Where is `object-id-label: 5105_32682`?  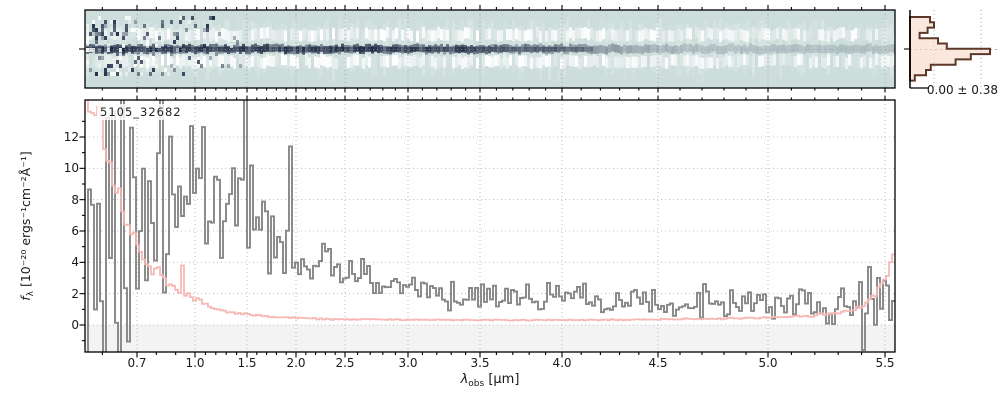
object-id-label: 5105_32682 is located at coordinates (141, 112).